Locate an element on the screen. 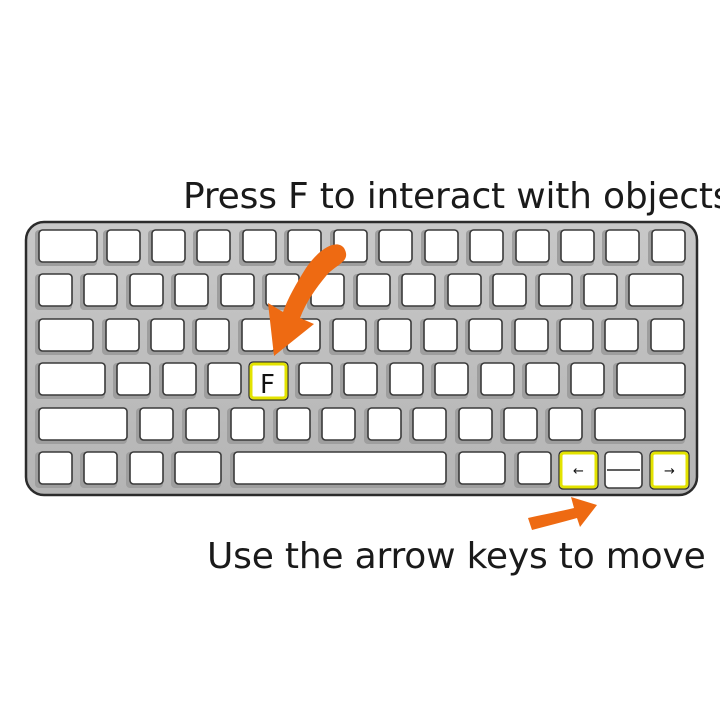 The width and height of the screenshot is (720, 720). move-instruction: Use the arrow keys to move is located at coordinates (456, 556).